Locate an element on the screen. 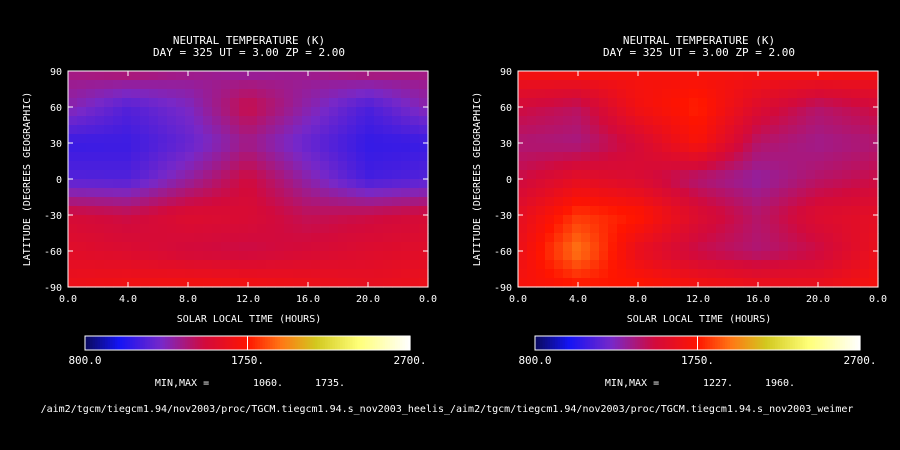 This screenshot has width=900, height=450. colorbar-mid-label: 1750. is located at coordinates (697, 360).